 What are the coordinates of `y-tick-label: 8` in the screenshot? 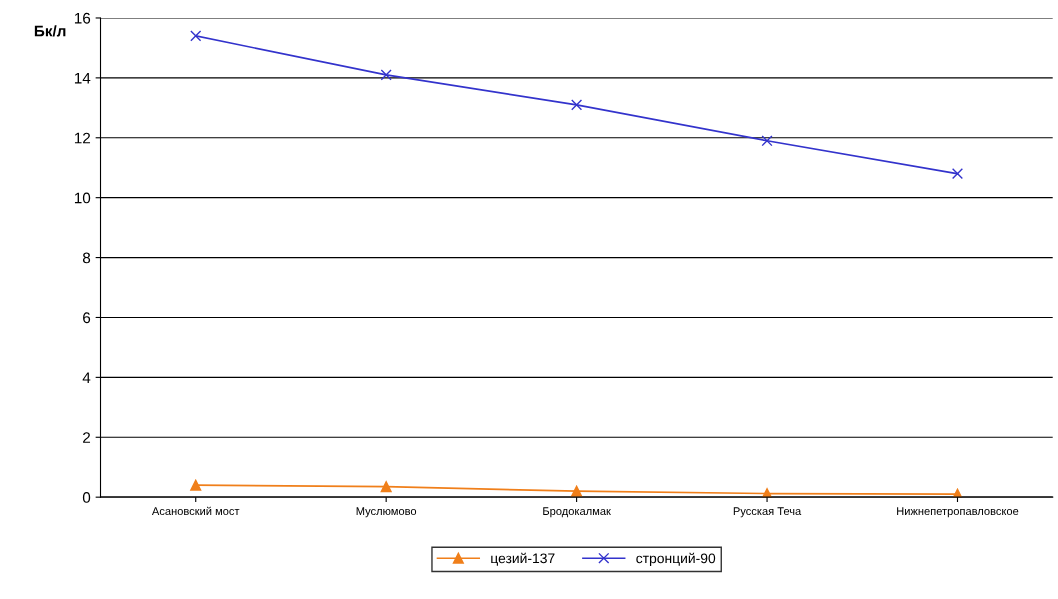 It's located at (86, 258).